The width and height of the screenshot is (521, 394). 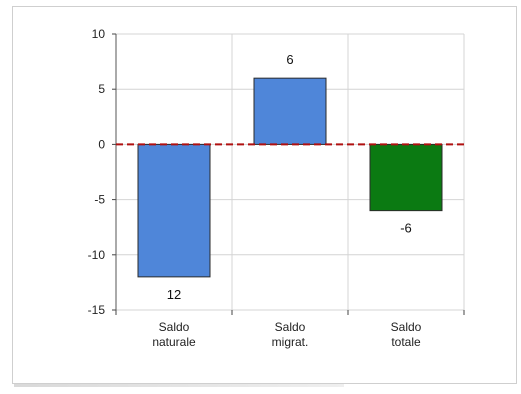 What do you see at coordinates (406, 228) in the screenshot?
I see `bar-value-label: -6` at bounding box center [406, 228].